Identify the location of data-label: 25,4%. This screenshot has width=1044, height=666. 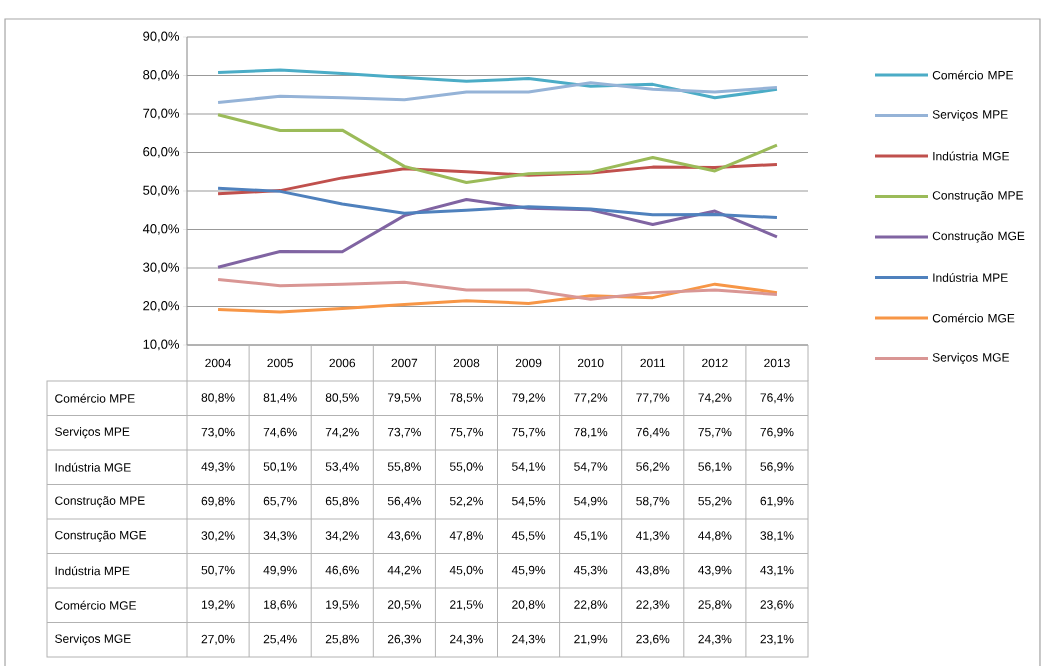
(280, 639).